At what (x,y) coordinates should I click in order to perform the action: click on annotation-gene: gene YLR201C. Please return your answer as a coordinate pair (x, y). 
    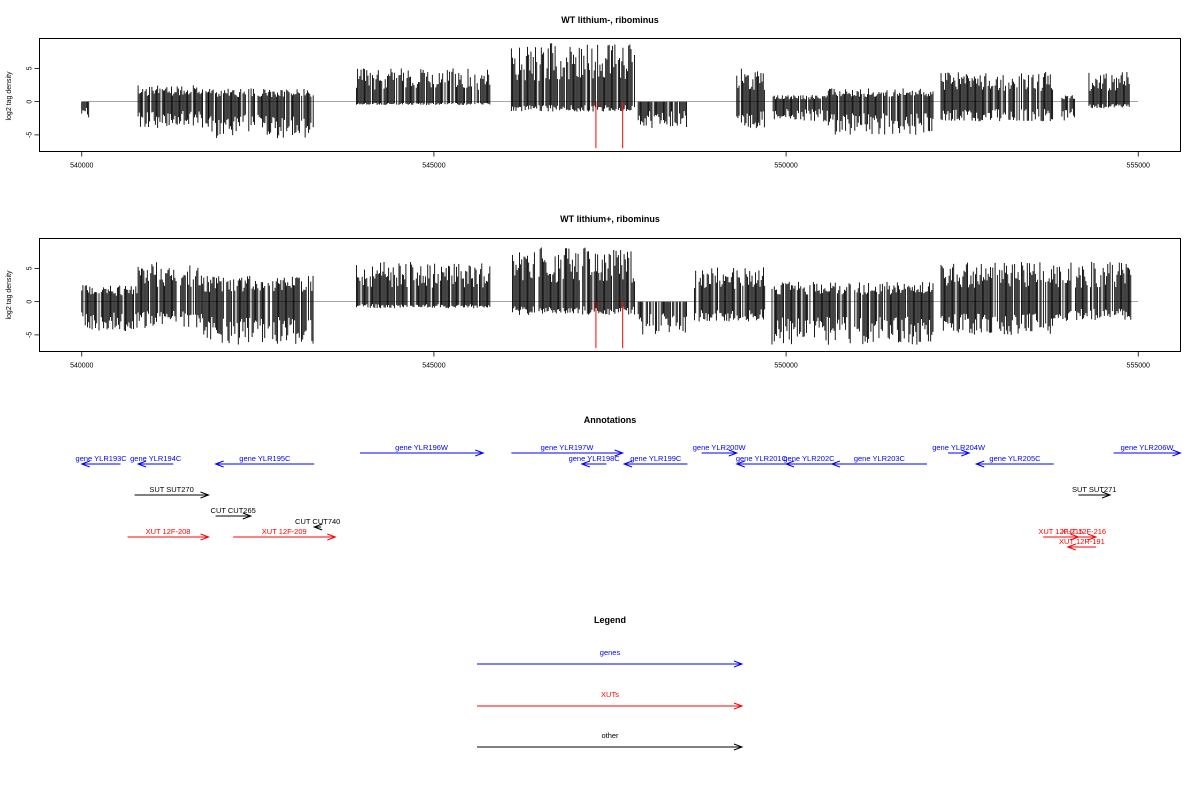
    Looking at the image, I should click on (761, 461).